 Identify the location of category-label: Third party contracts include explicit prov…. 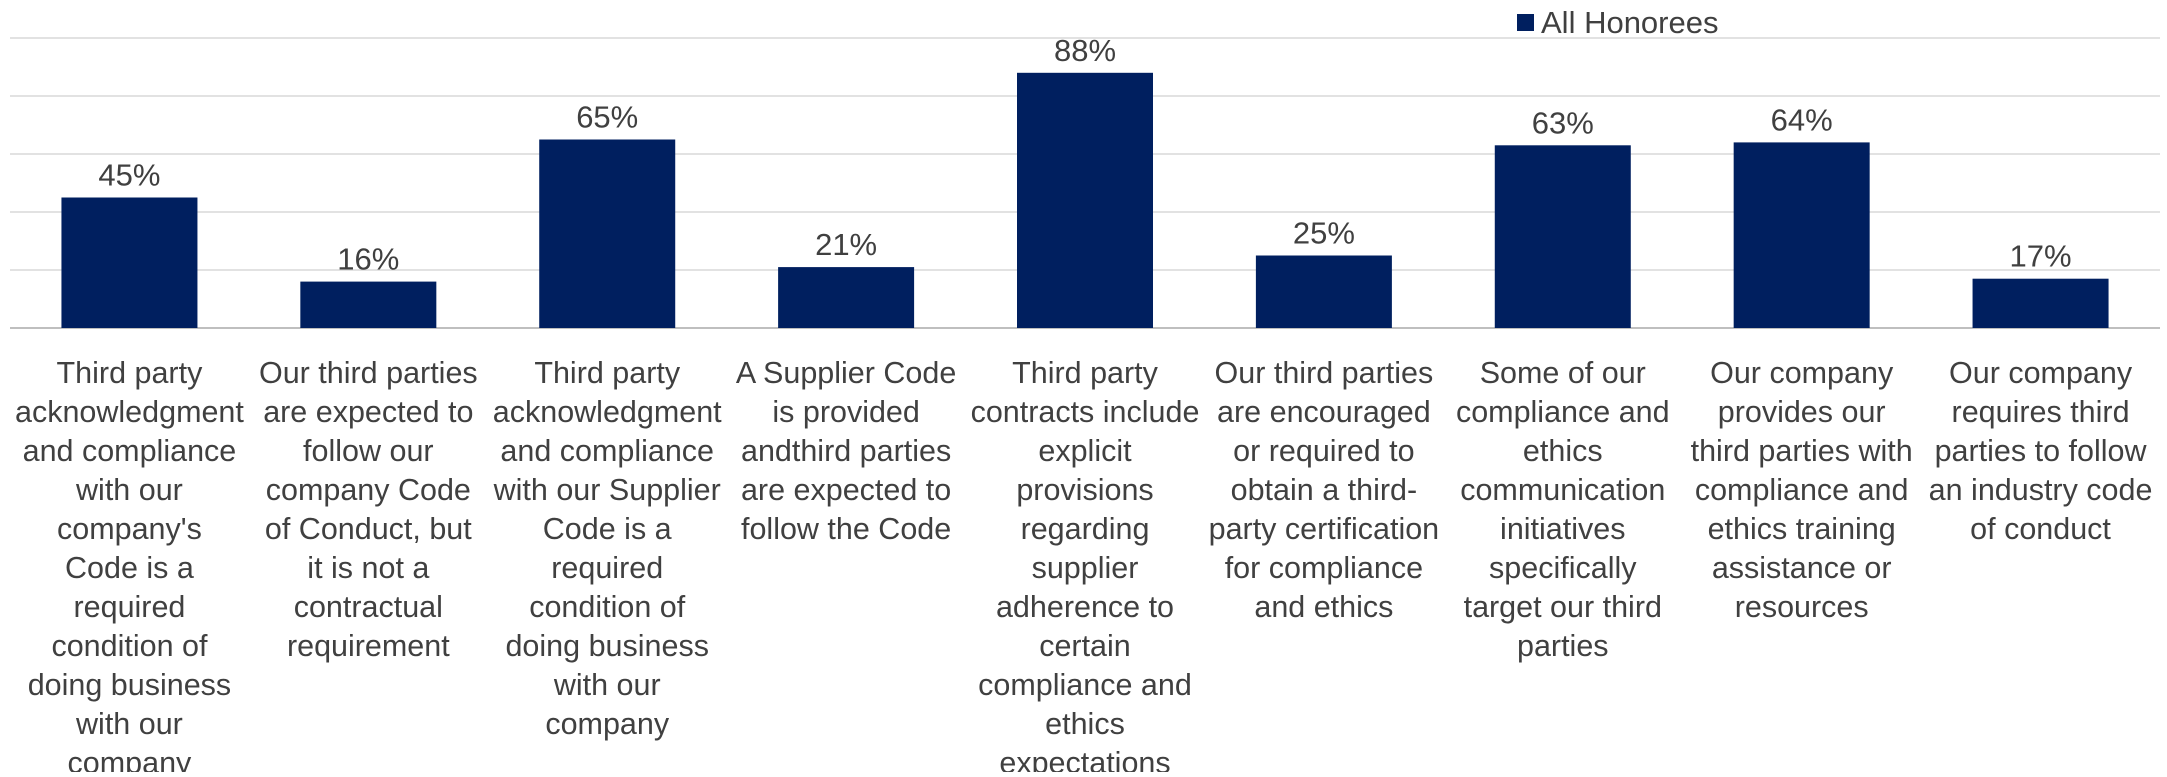
(1085, 564).